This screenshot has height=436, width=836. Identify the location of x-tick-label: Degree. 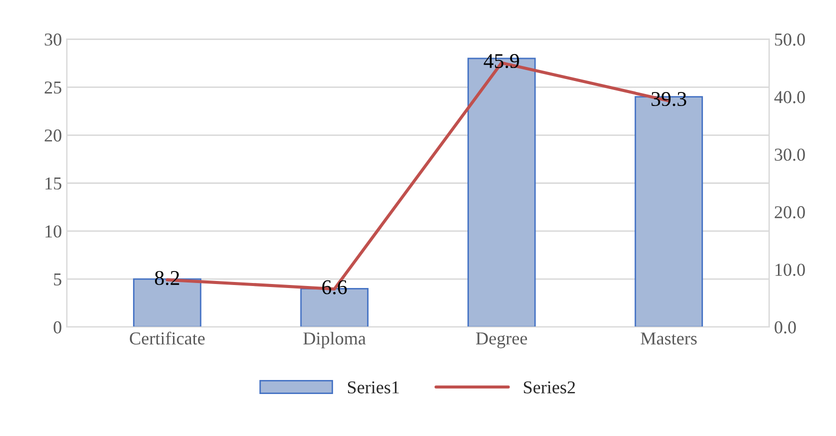
(502, 340).